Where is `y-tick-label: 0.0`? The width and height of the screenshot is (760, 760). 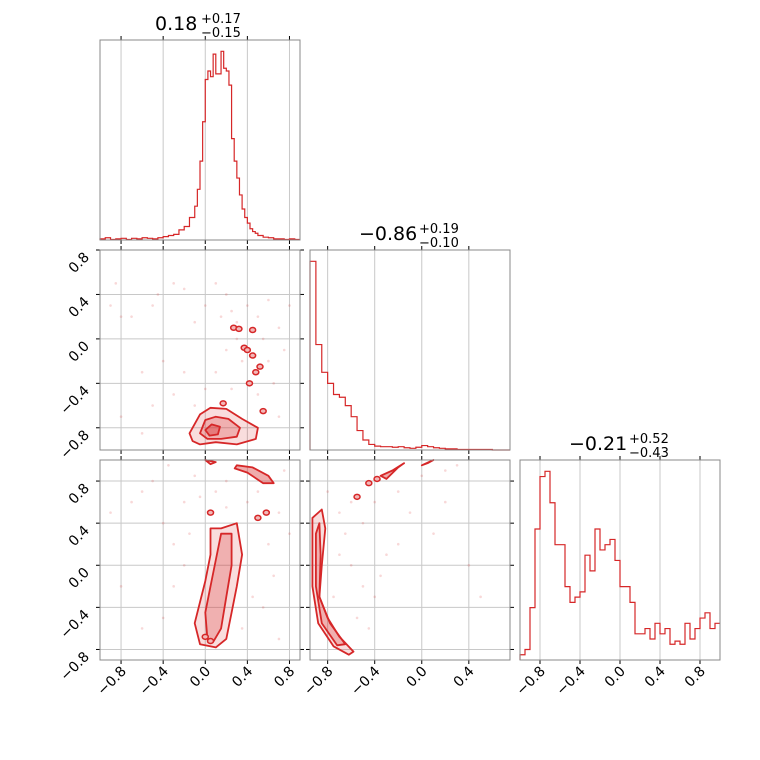 y-tick-label: 0.0 is located at coordinates (79, 351).